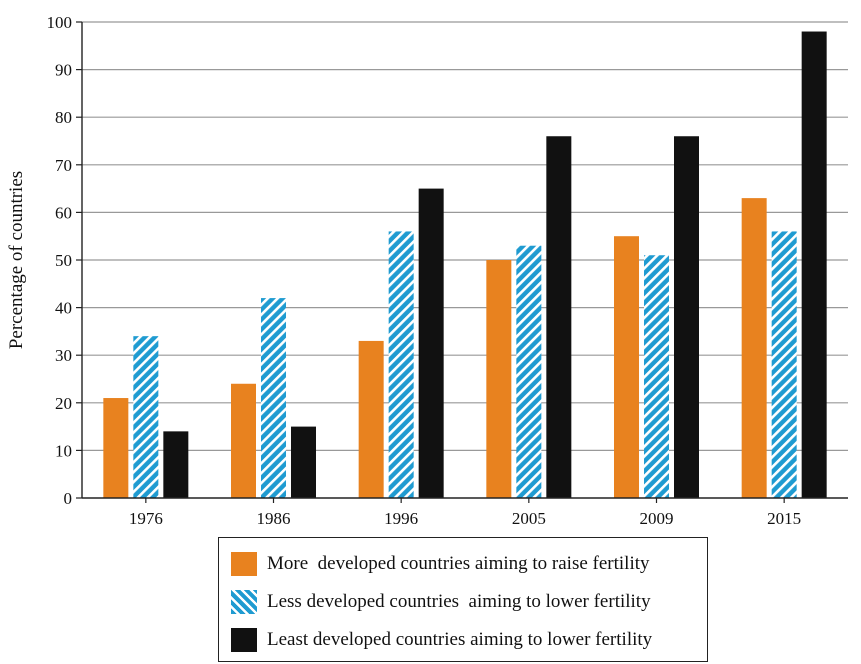 The image size is (861, 664). What do you see at coordinates (244, 564) in the screenshot?
I see `legend-swatch-more-developed` at bounding box center [244, 564].